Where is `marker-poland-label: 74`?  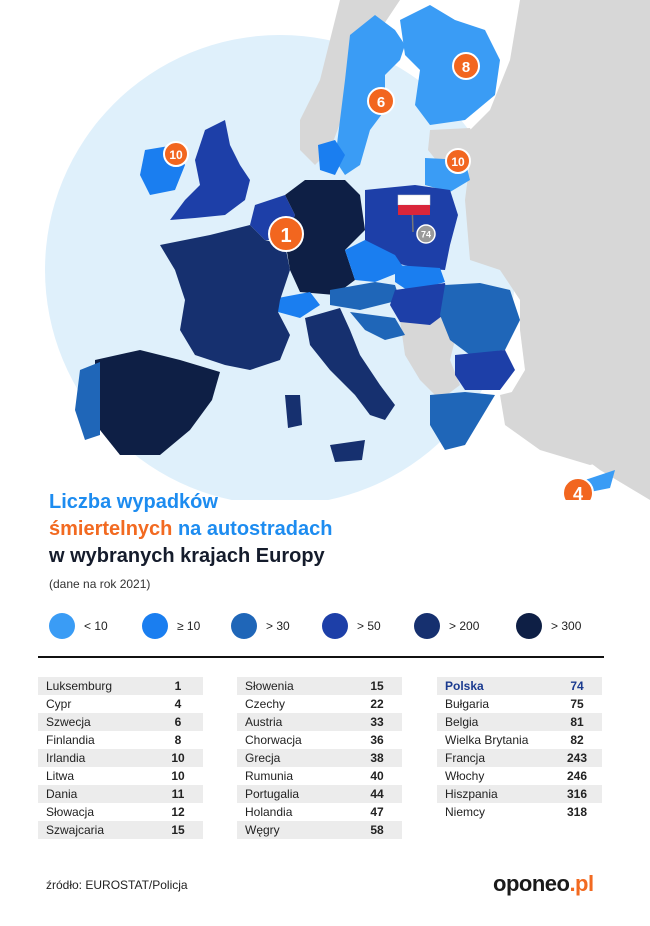
marker-poland-label: 74 is located at coordinates (426, 235).